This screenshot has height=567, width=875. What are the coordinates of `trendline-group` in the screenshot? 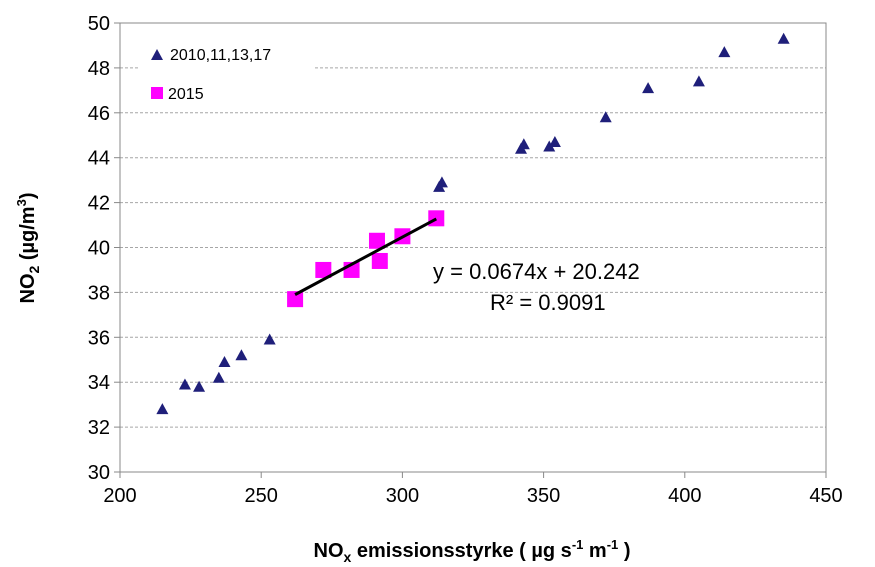 It's located at (365, 256).